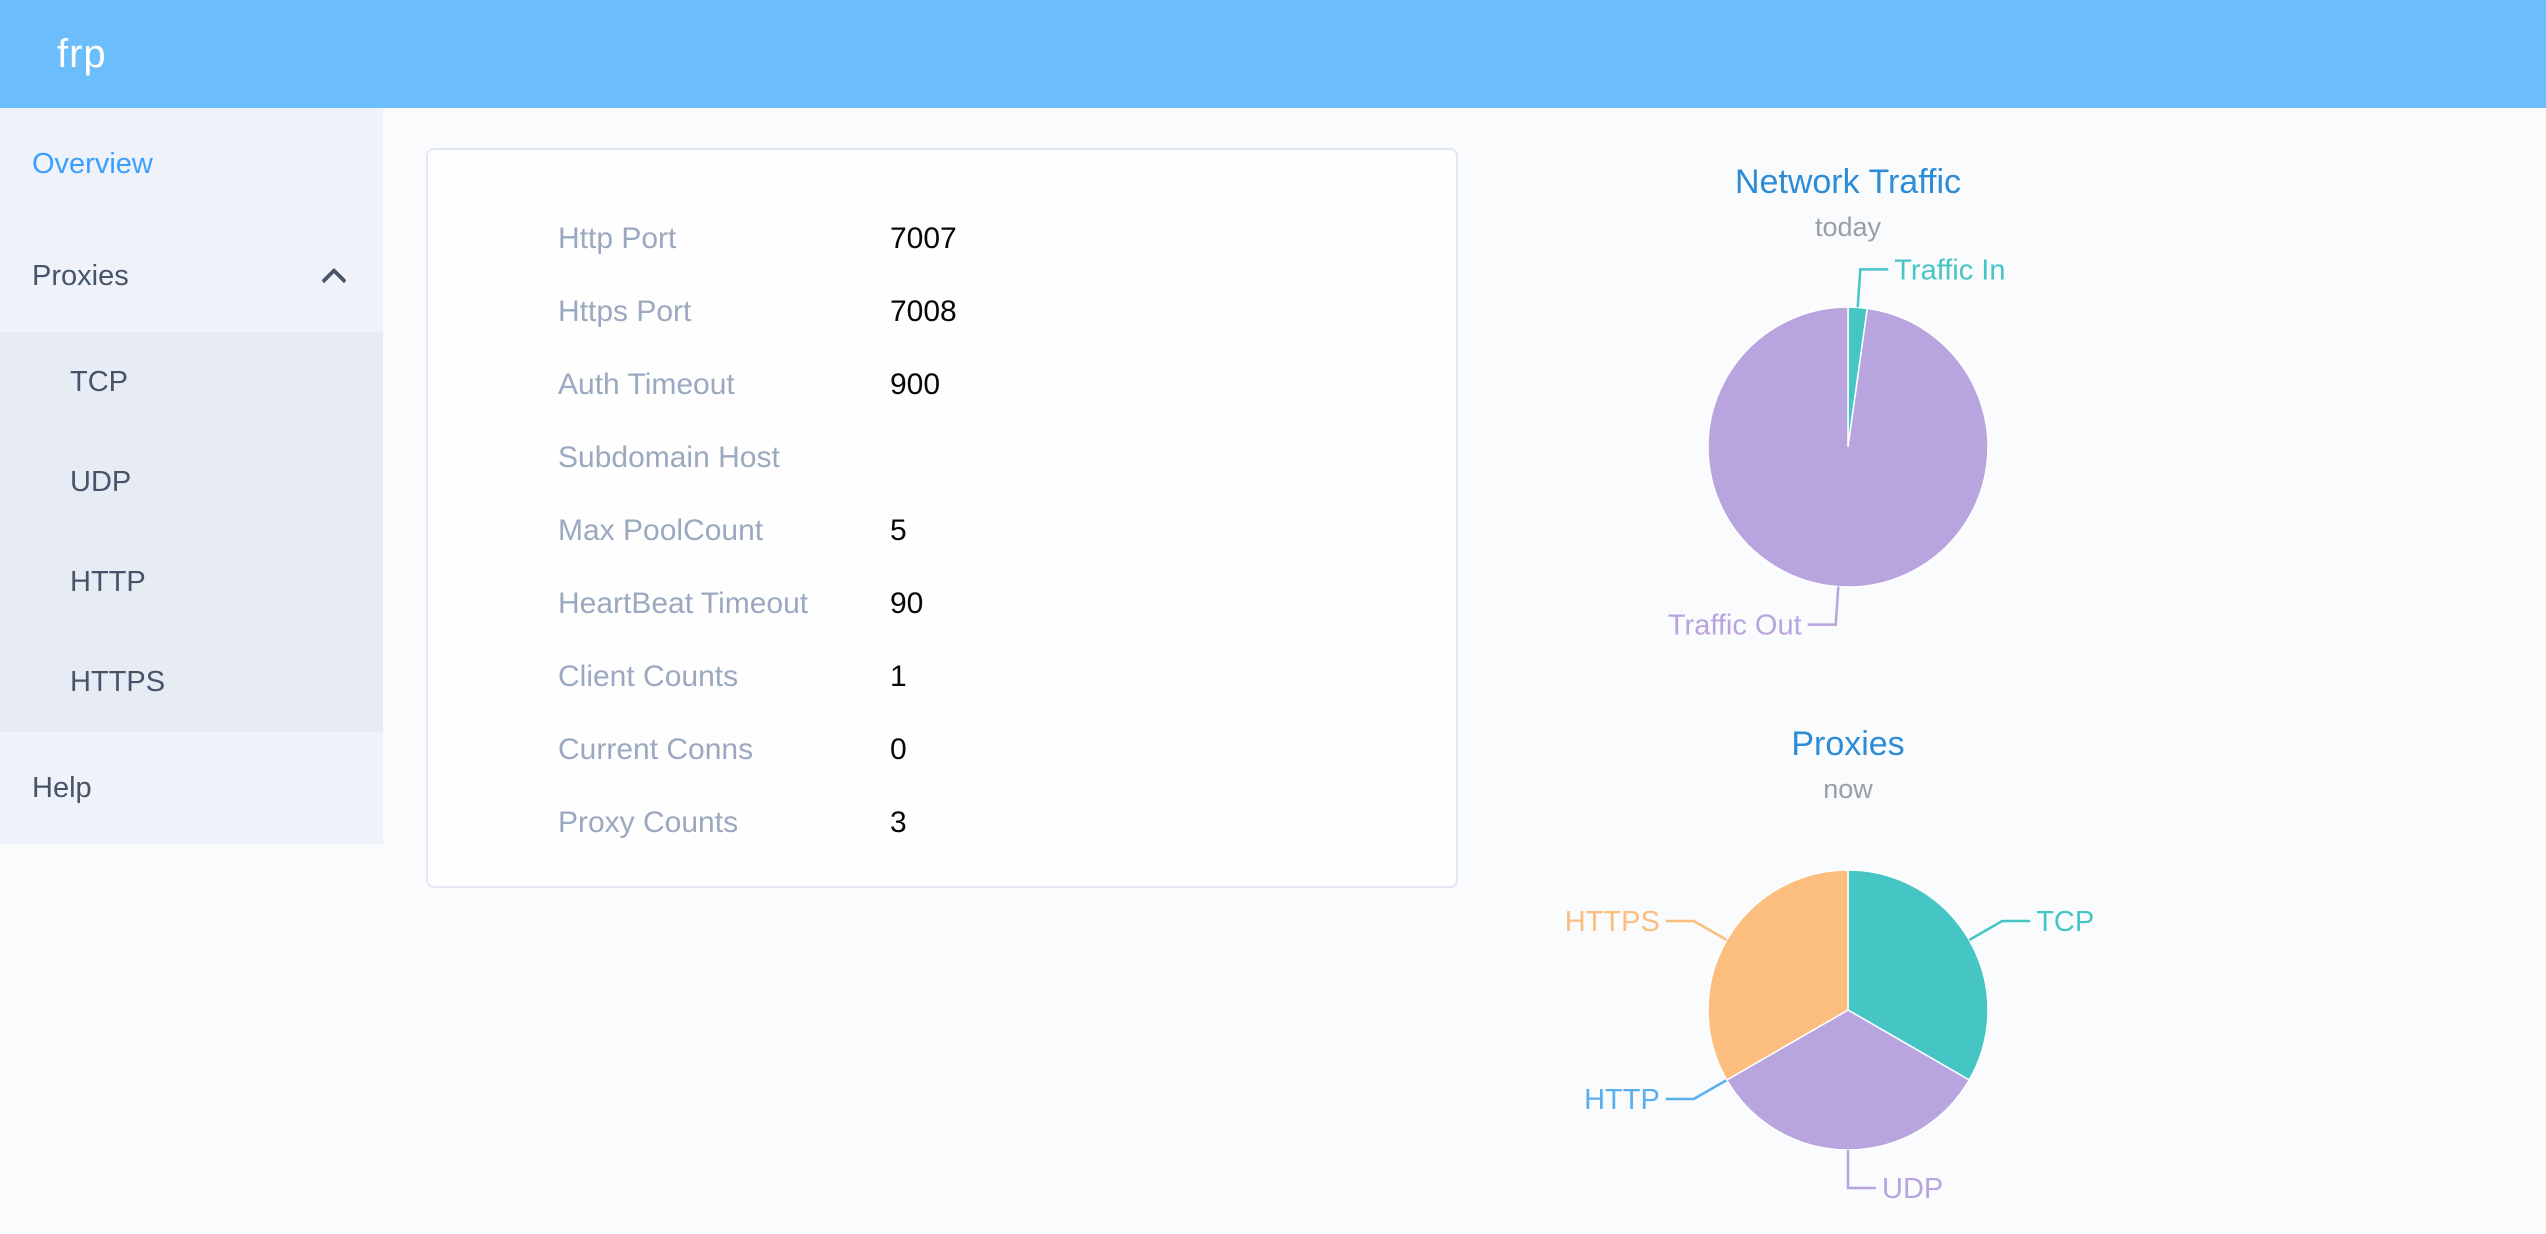 The height and width of the screenshot is (1234, 2546). What do you see at coordinates (1735, 626) in the screenshot?
I see `pie-slice-label: Traffic Out` at bounding box center [1735, 626].